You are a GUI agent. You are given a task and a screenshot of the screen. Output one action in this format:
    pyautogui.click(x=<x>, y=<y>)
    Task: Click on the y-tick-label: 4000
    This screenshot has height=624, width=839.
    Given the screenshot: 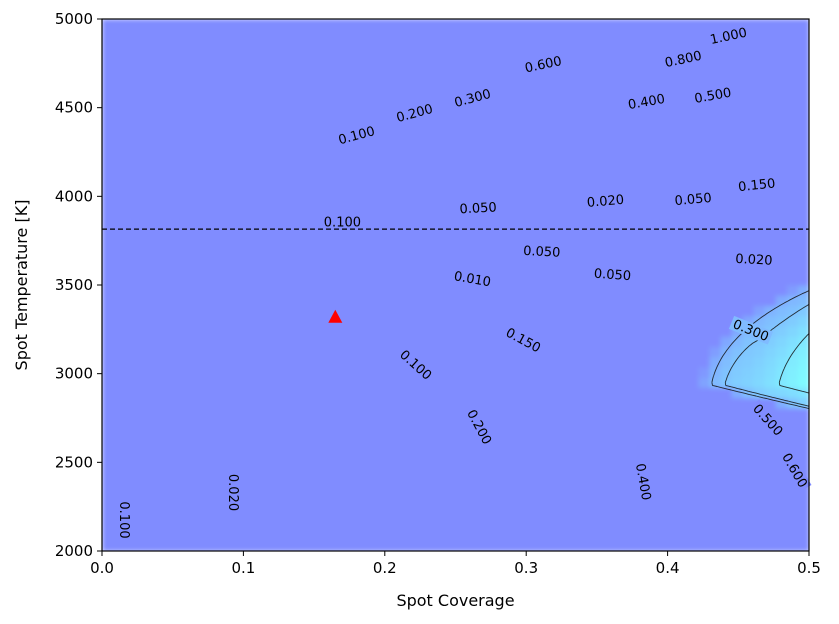 What is the action you would take?
    pyautogui.click(x=74, y=196)
    